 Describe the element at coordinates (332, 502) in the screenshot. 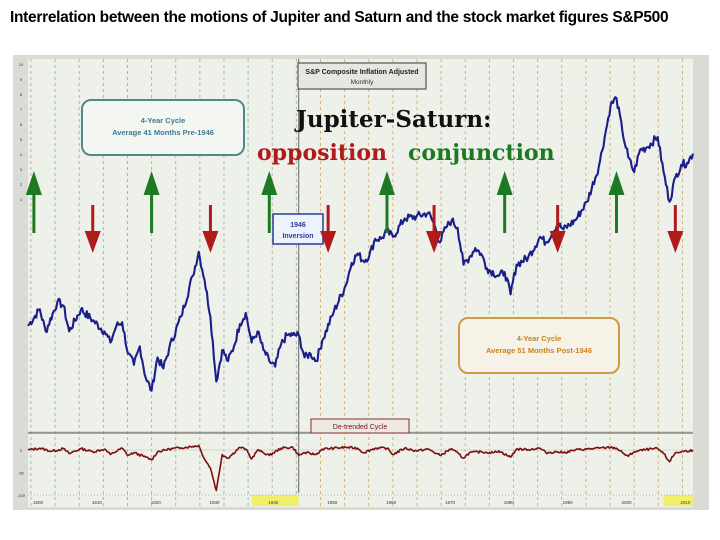

I see `x-tick-label: 1950` at that location.